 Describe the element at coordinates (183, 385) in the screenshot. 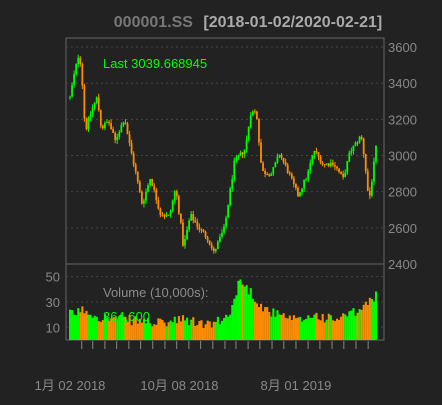

I see `x-axis-labels: 1月 02 2018 10月 08 2018 8月 01 2019` at that location.